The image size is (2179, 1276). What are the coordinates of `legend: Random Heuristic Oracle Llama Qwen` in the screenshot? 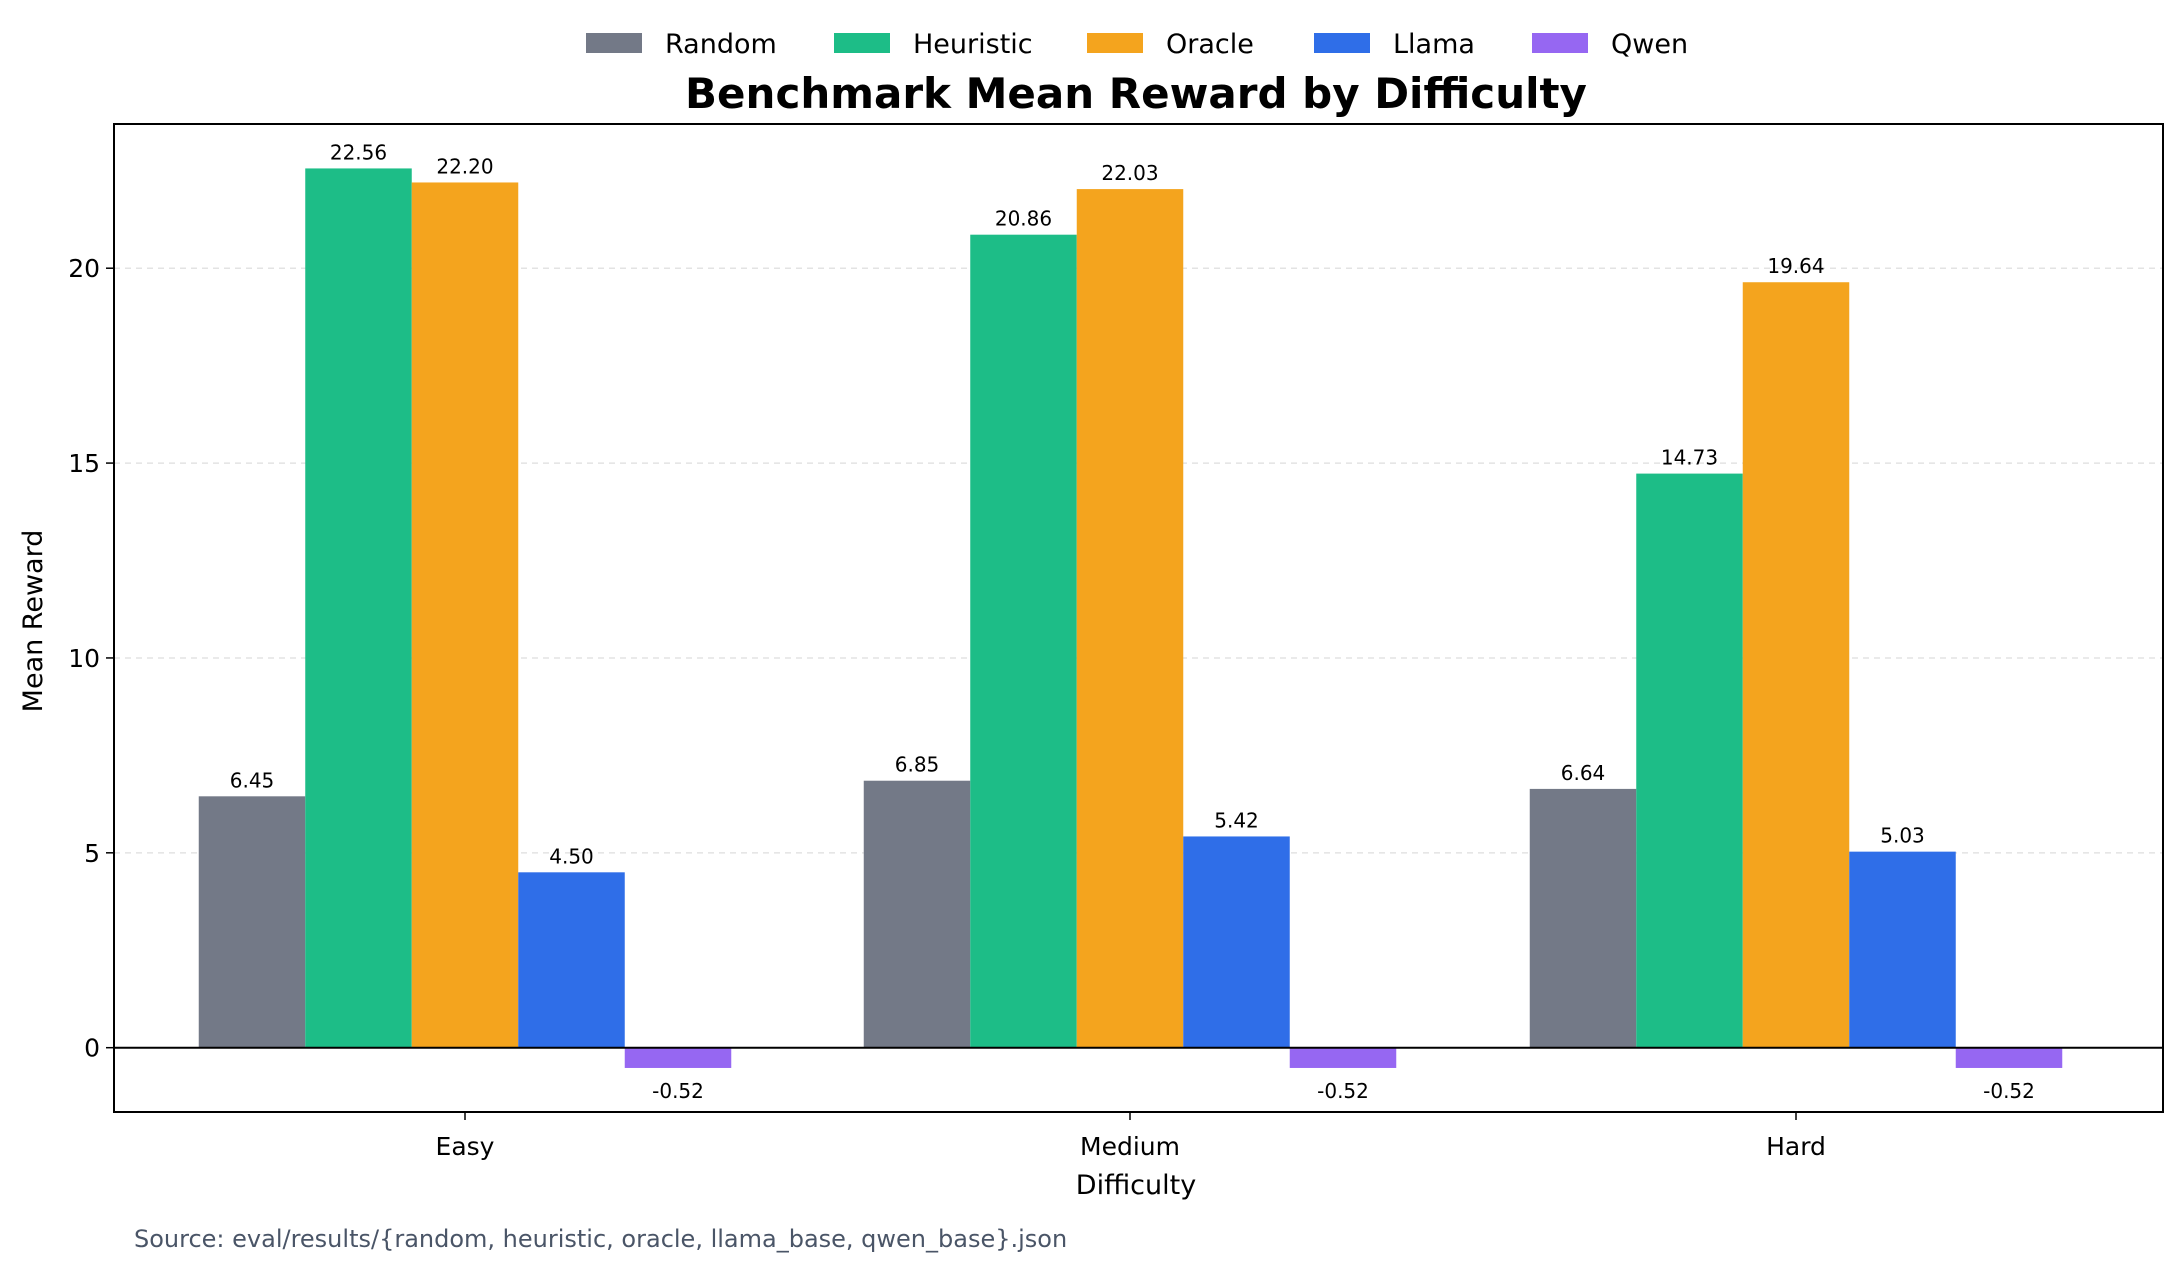 It's located at (1137, 44).